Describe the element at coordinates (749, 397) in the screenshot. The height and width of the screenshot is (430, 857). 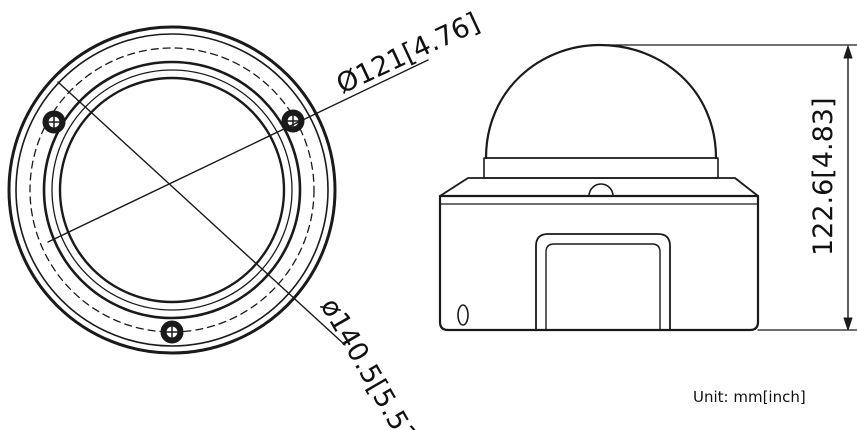
I see `unit-note: Unit: mm[inch]` at that location.